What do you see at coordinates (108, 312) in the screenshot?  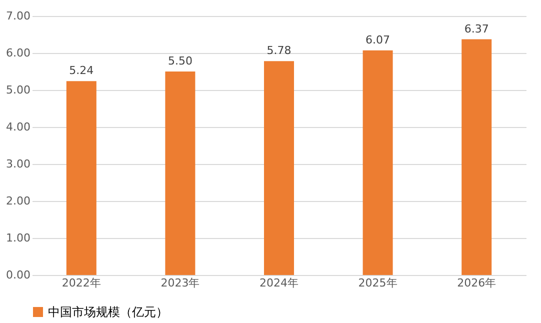 I see `legend-label: 中国市场规模（亿元）` at bounding box center [108, 312].